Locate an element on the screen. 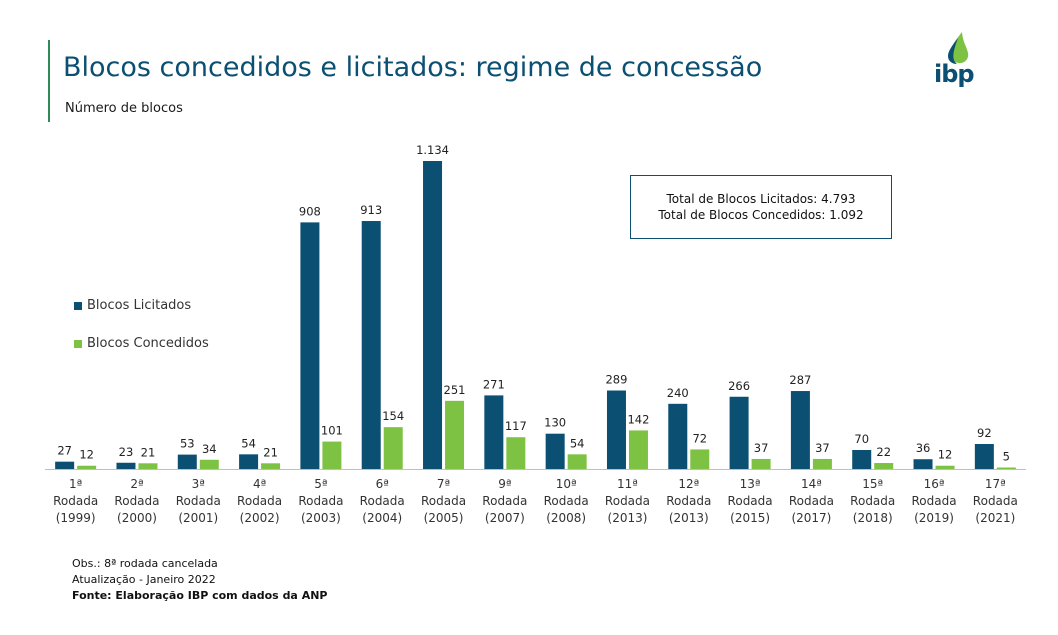 Image resolution: width=1058 pixels, height=635 pixels. category-label-14-line-2: Rodada is located at coordinates (872, 501).